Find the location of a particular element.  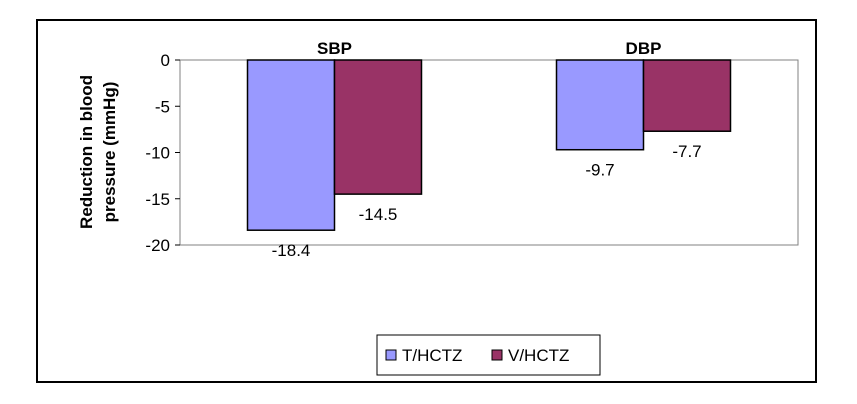

legend-box is located at coordinates (488, 355).